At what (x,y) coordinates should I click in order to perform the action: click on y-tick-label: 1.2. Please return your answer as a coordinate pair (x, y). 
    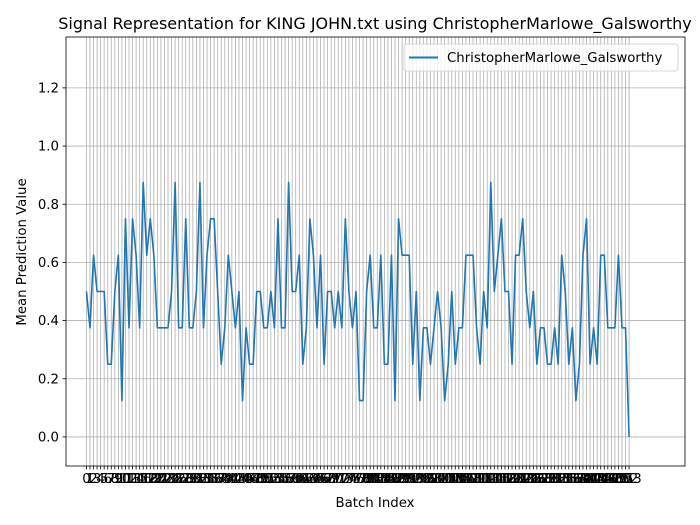
    Looking at the image, I should click on (48, 88).